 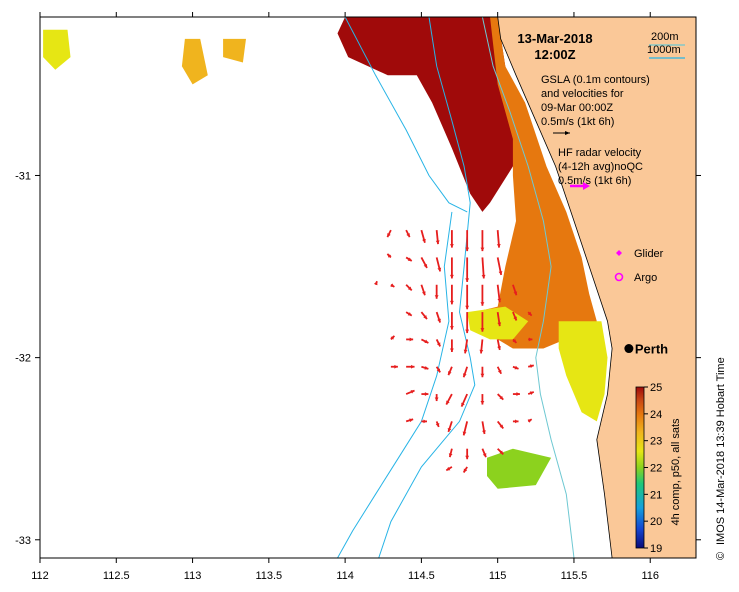 What do you see at coordinates (554, 38) in the screenshot?
I see `title-date: 13-Mar-2018` at bounding box center [554, 38].